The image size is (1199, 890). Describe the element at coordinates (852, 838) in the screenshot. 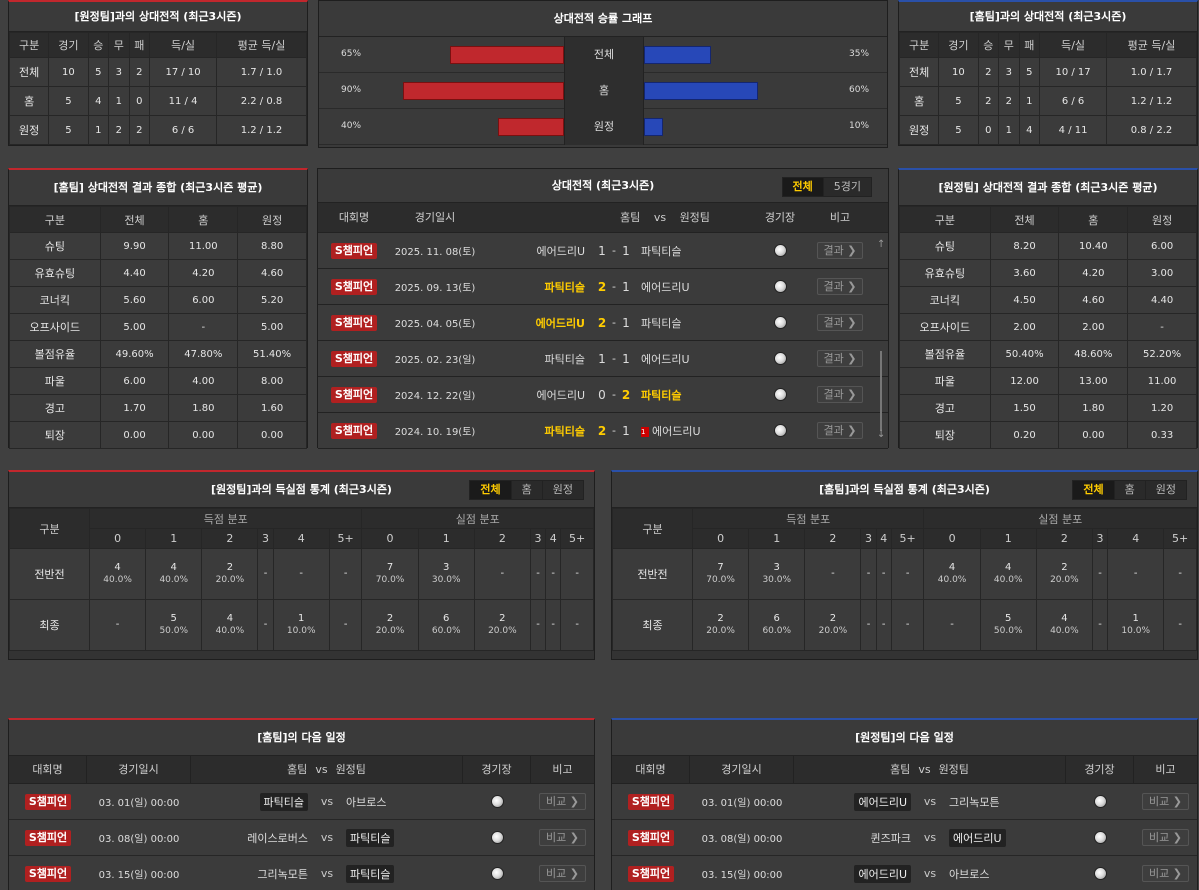

I see `home-cell: 퀸즈파크` at that location.